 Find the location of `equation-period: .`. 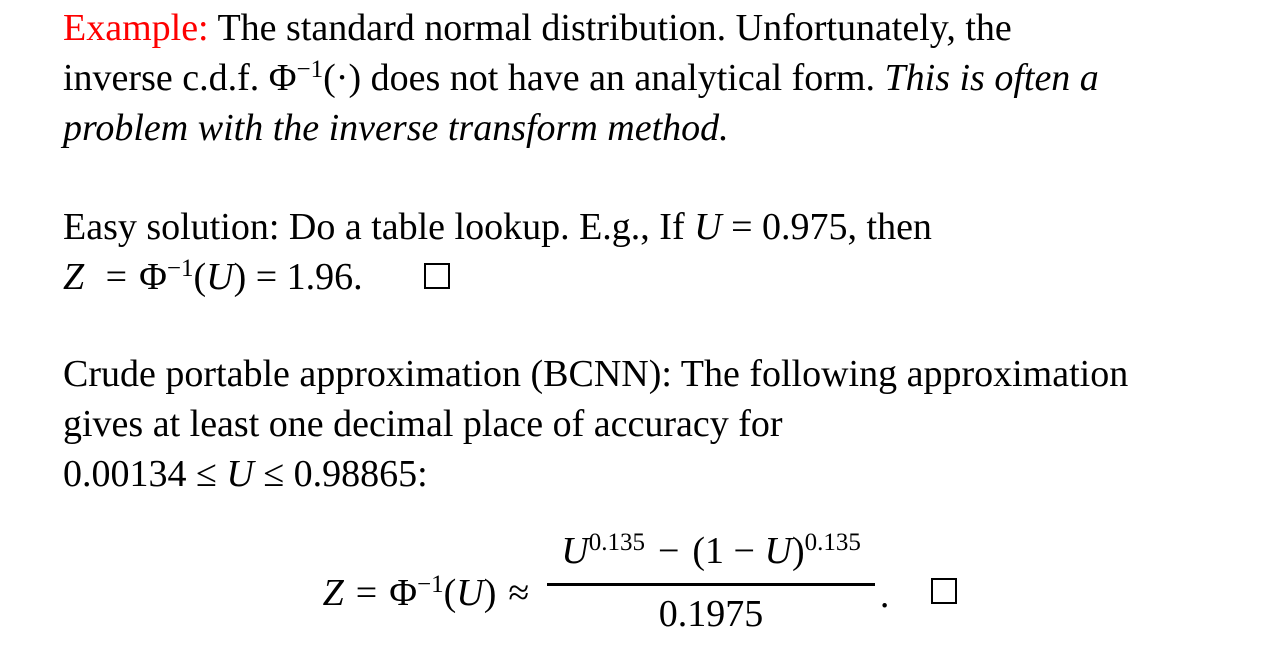

equation-period: . is located at coordinates (884, 594).